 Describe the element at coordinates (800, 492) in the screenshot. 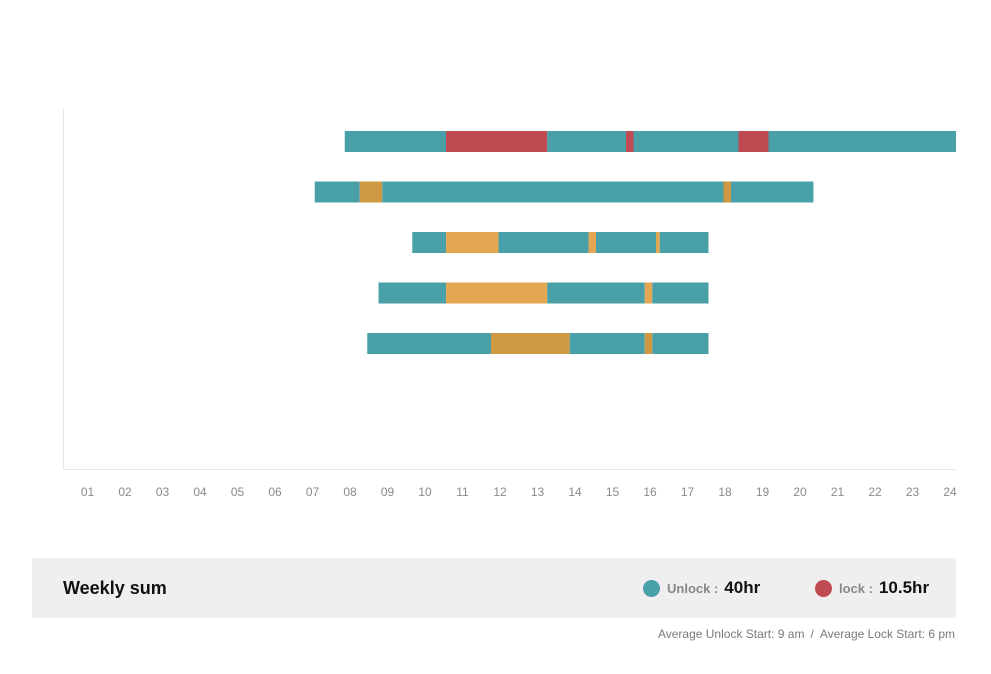

I see `x-tick-label: 20` at that location.